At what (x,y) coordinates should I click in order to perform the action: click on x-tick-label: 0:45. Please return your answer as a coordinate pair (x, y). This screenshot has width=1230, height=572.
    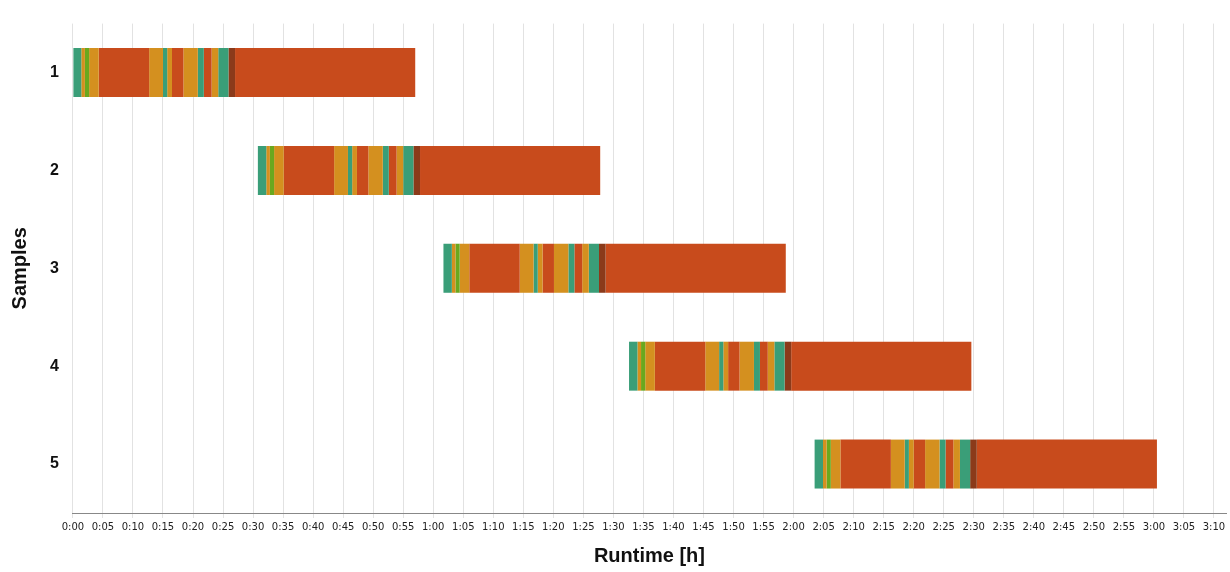
    Looking at the image, I should click on (343, 526).